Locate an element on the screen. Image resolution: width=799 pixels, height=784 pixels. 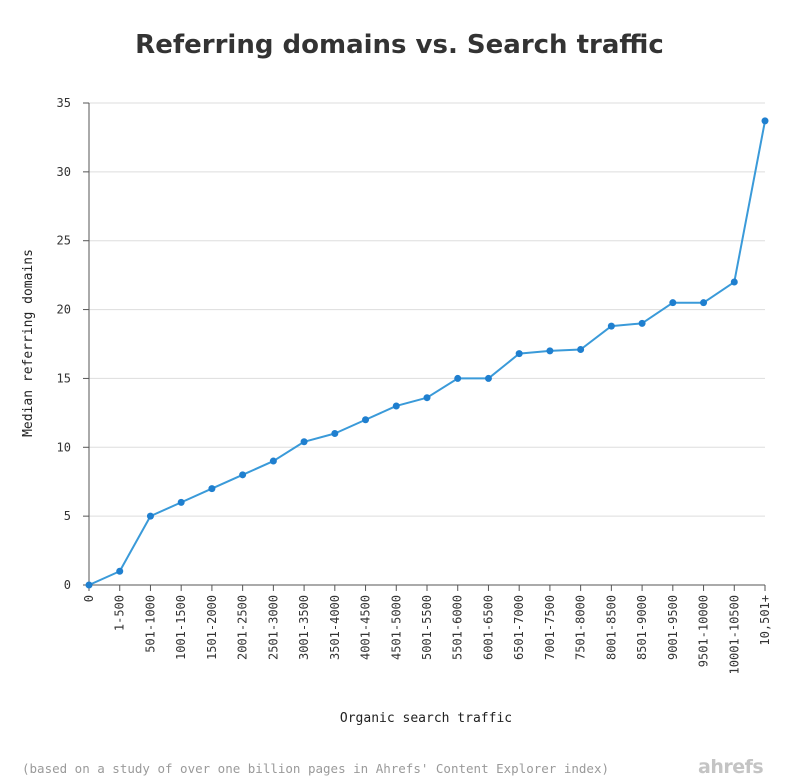
y-tick-label: 20 is located at coordinates (64, 310).